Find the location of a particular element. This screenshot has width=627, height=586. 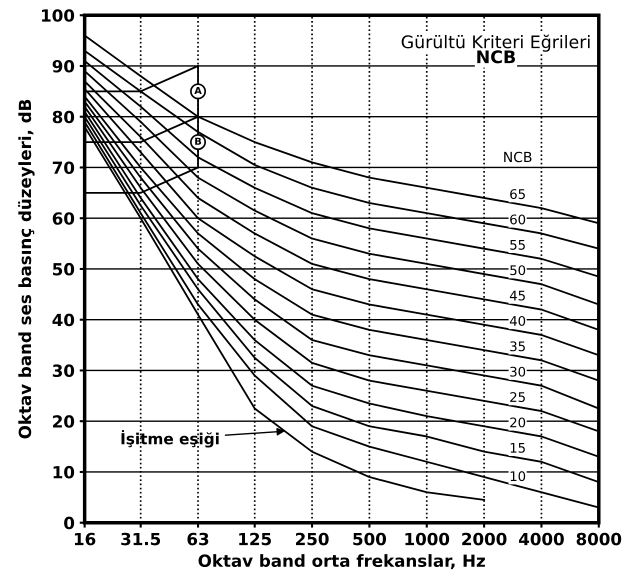

y-tick-label: 100 is located at coordinates (58, 15).